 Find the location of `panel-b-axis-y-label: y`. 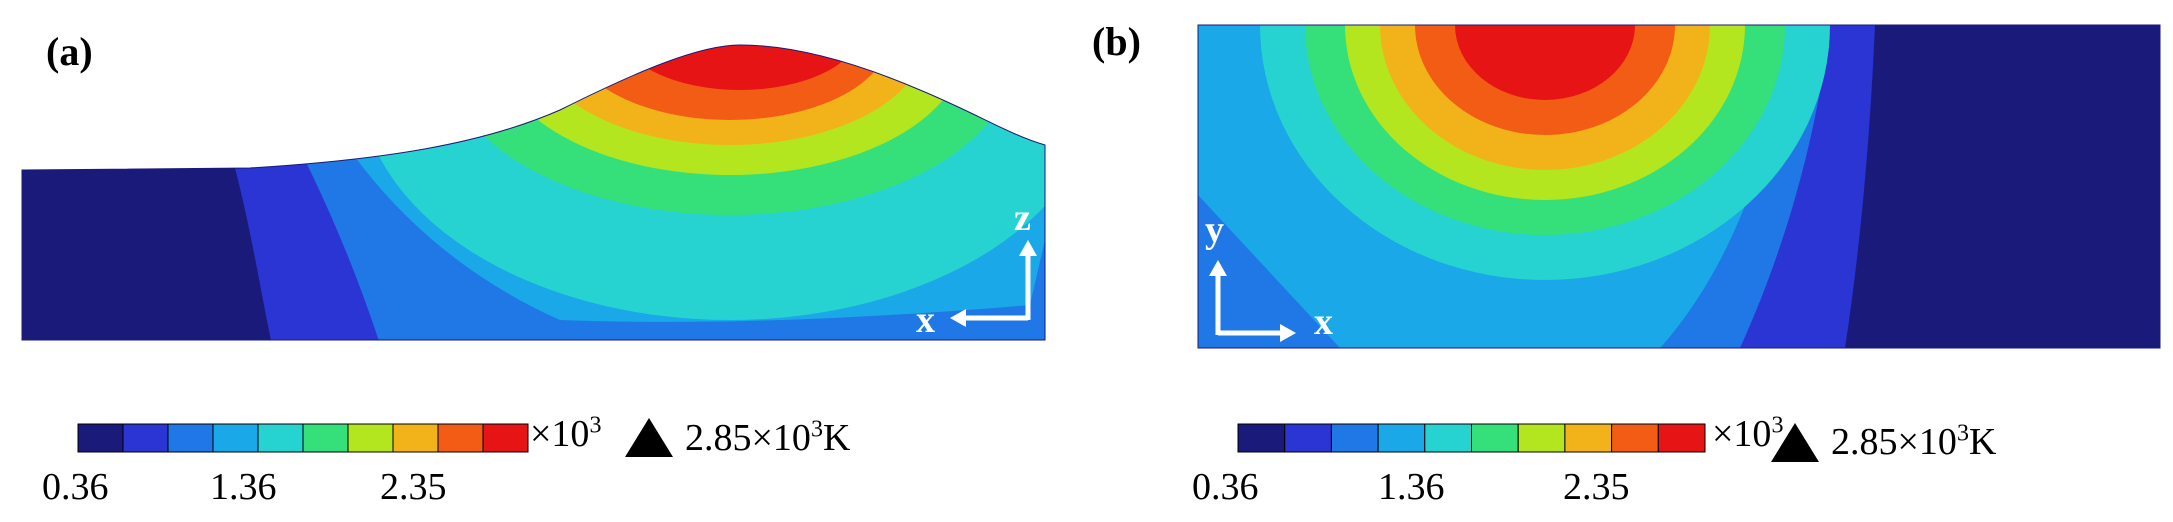

panel-b-axis-y-label: y is located at coordinates (1214, 230).